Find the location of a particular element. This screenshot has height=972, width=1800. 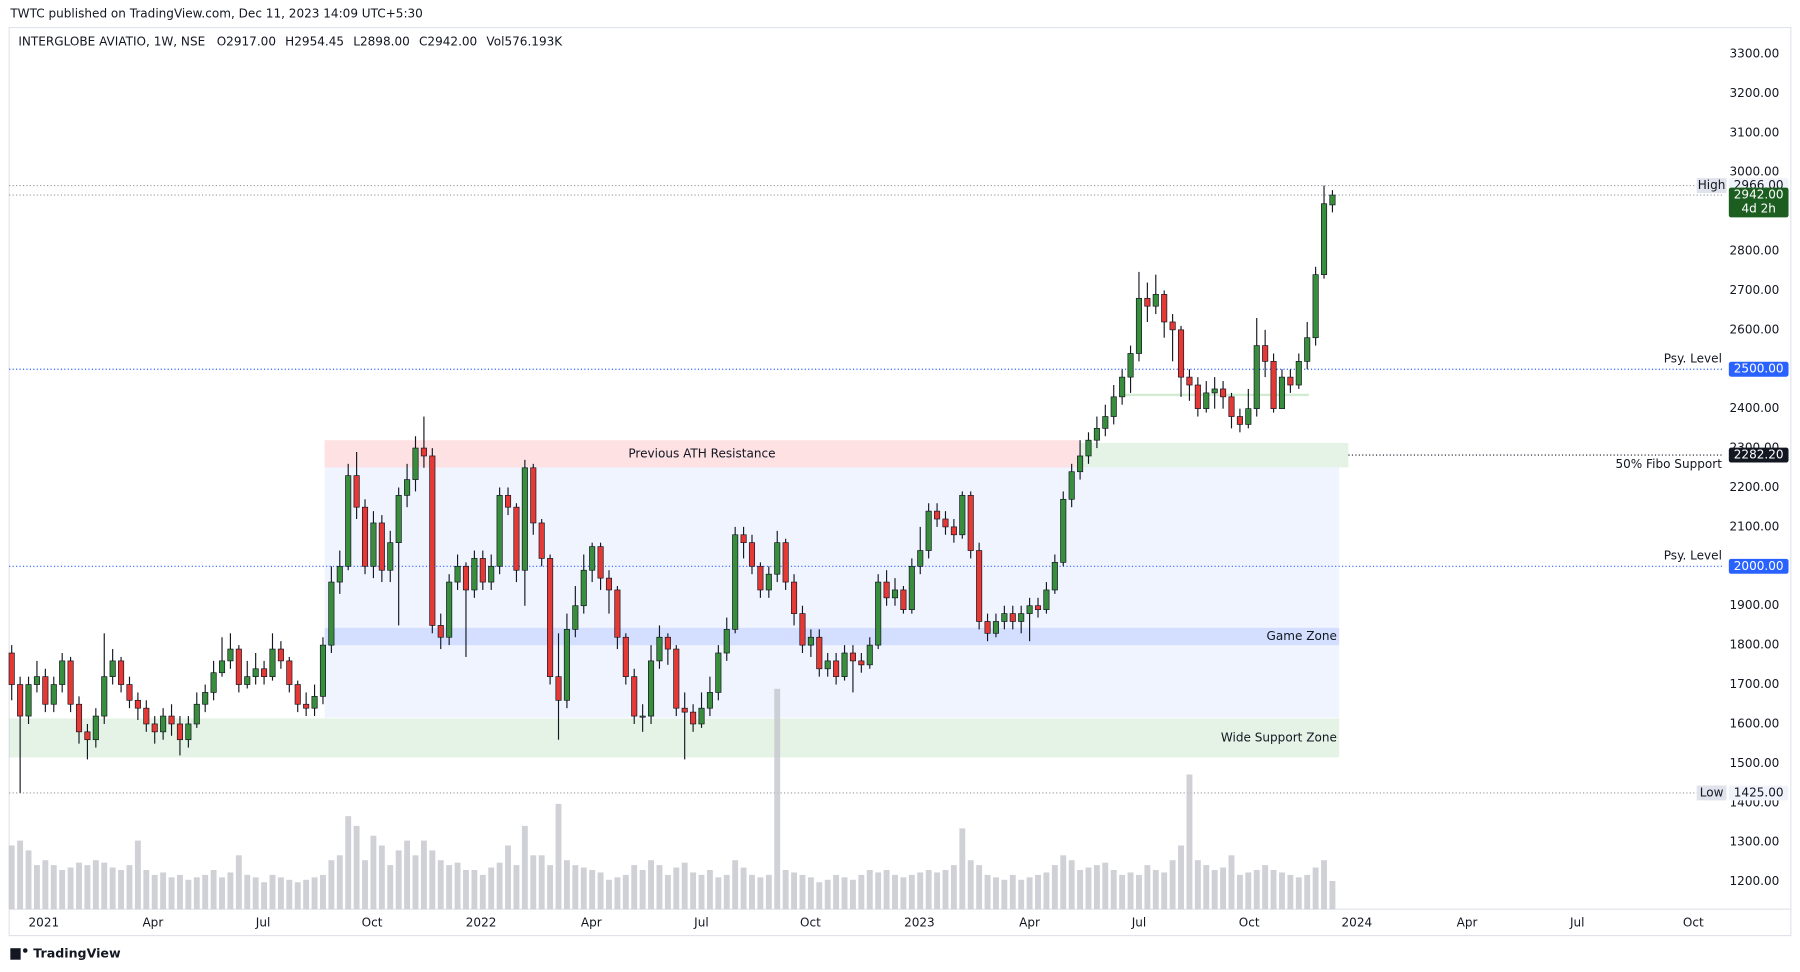

y-tick-label: 1800.00 is located at coordinates (1755, 645).